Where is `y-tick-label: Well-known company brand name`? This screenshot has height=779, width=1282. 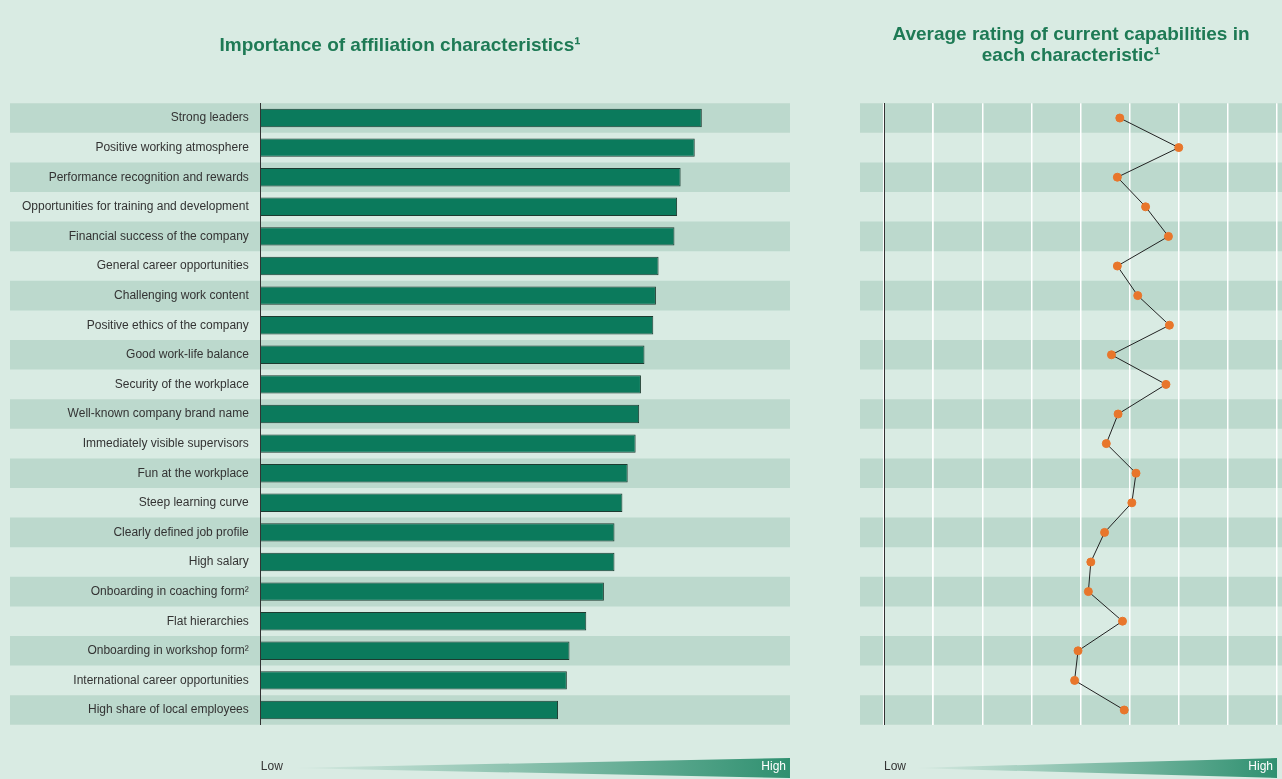 y-tick-label: Well-known company brand name is located at coordinates (158, 413).